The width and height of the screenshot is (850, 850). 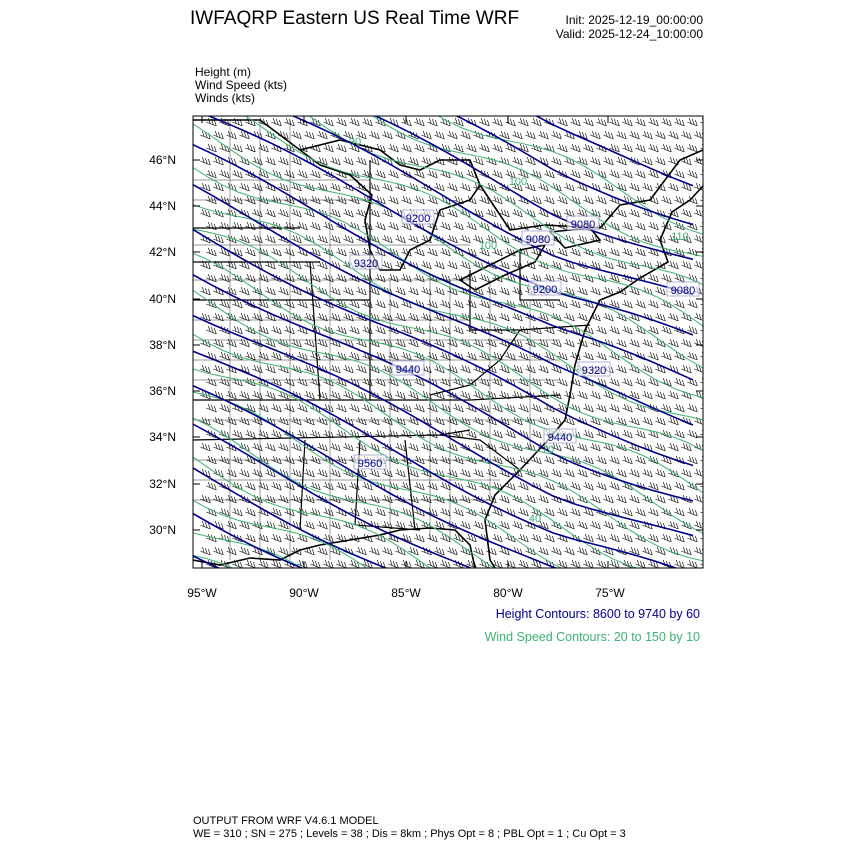 What do you see at coordinates (583, 225) in the screenshot?
I see `height-contour-label: 9080` at bounding box center [583, 225].